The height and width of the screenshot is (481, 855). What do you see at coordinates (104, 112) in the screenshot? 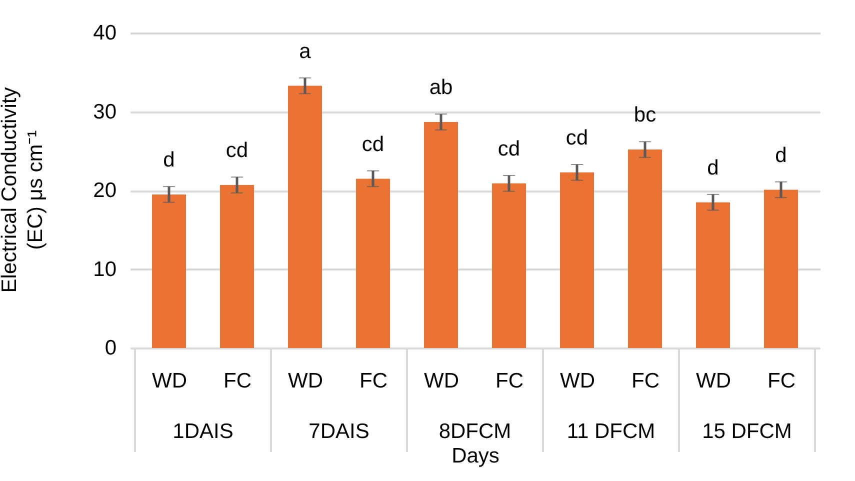
I see `y-tick-label: 30` at bounding box center [104, 112].